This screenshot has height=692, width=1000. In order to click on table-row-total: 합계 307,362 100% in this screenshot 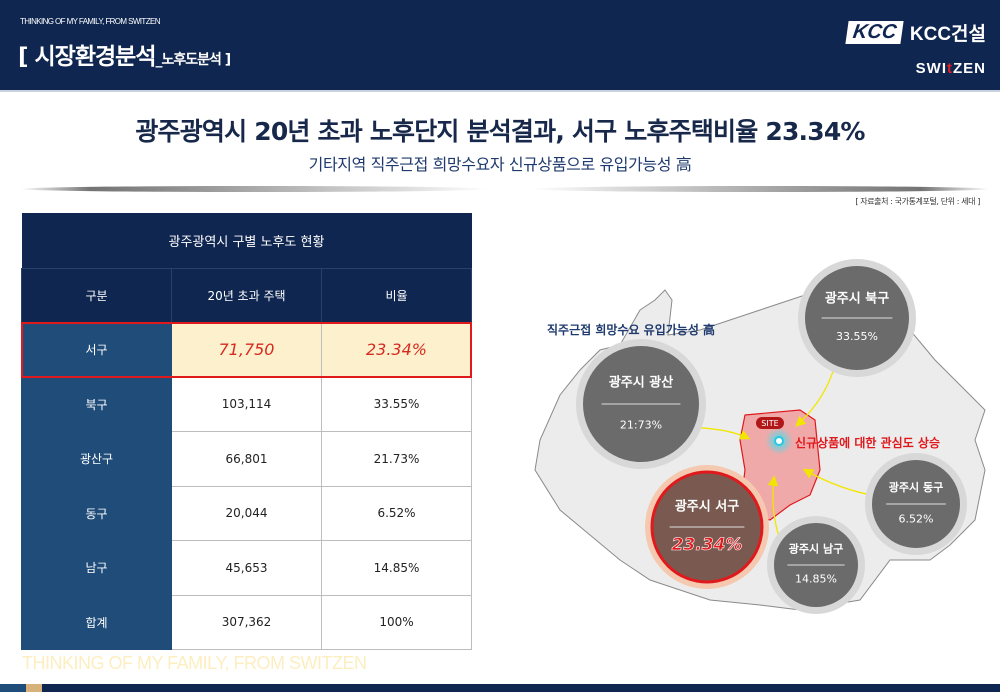, I will do `click(246, 622)`.